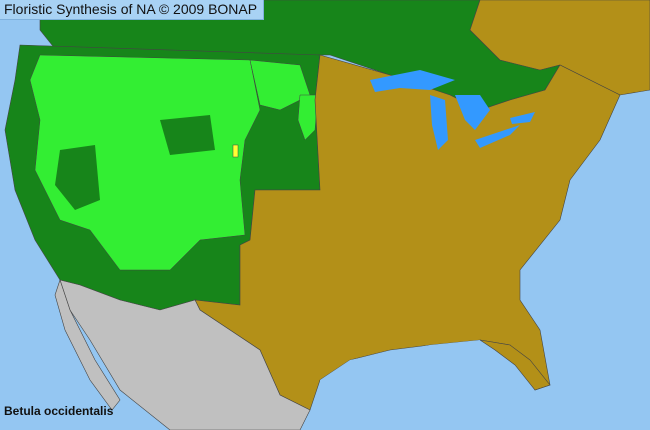  Describe the element at coordinates (77, 177) in the screenshot. I see `dark-patch-nv` at that location.